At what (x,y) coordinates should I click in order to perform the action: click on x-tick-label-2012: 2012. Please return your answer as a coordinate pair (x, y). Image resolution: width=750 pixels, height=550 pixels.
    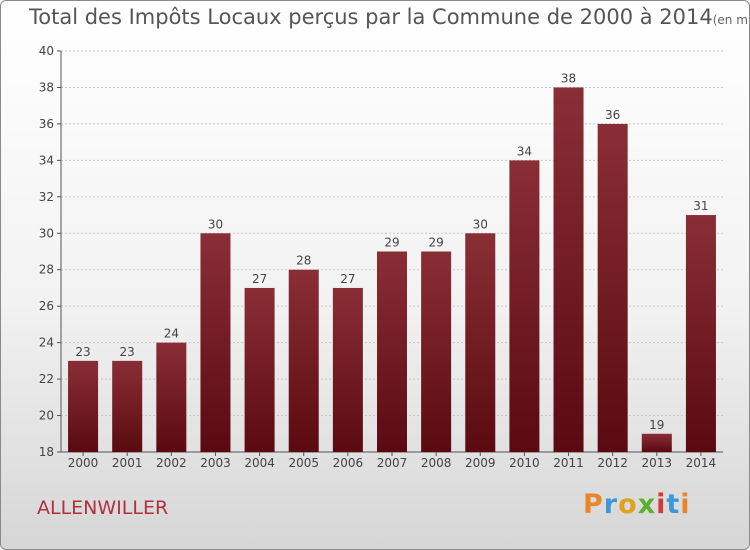
    Looking at the image, I should click on (612, 463).